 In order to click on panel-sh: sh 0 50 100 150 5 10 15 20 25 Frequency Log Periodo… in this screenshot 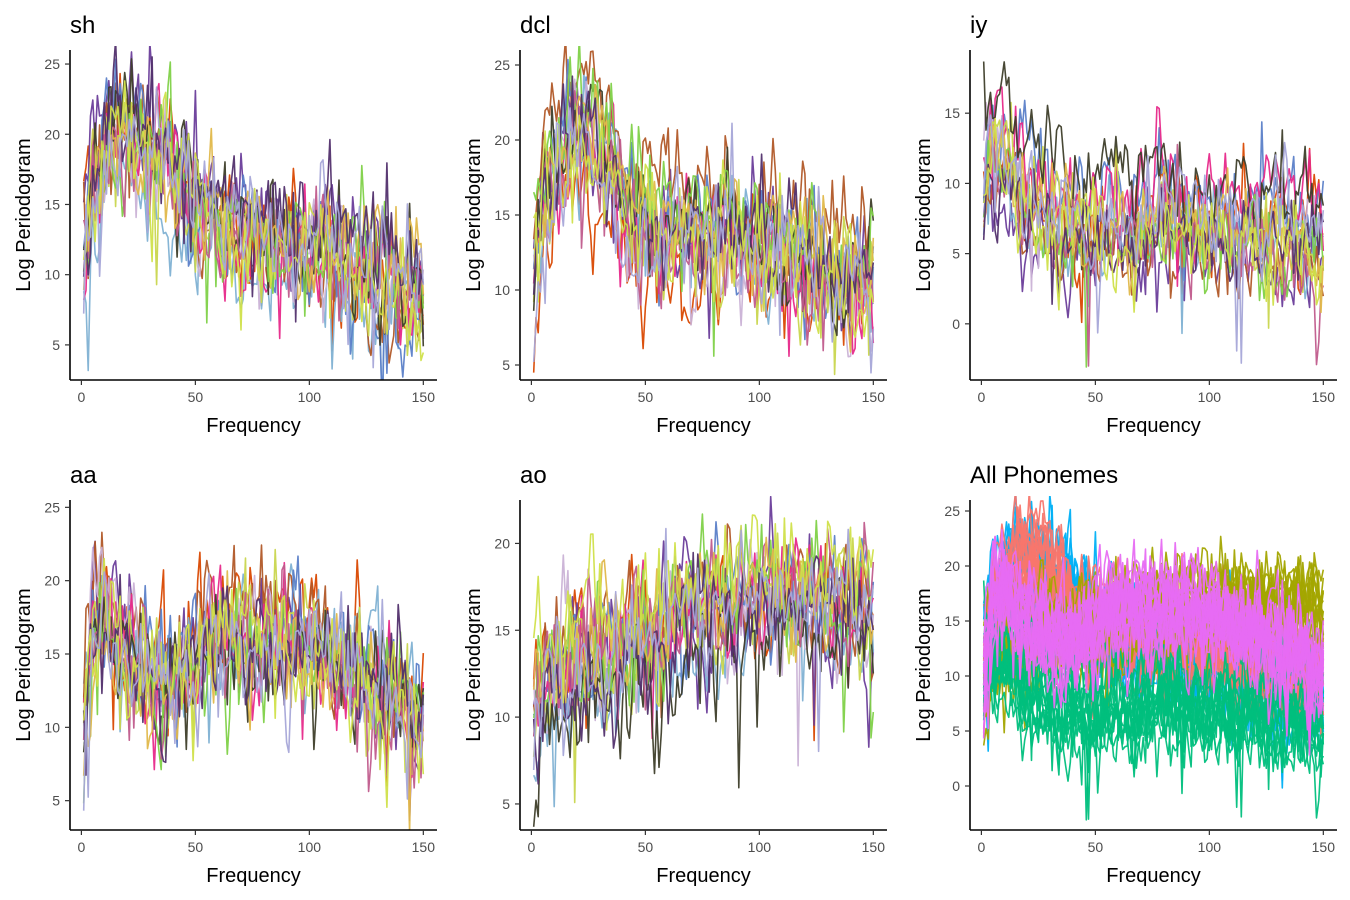, I will do `click(225, 224)`.